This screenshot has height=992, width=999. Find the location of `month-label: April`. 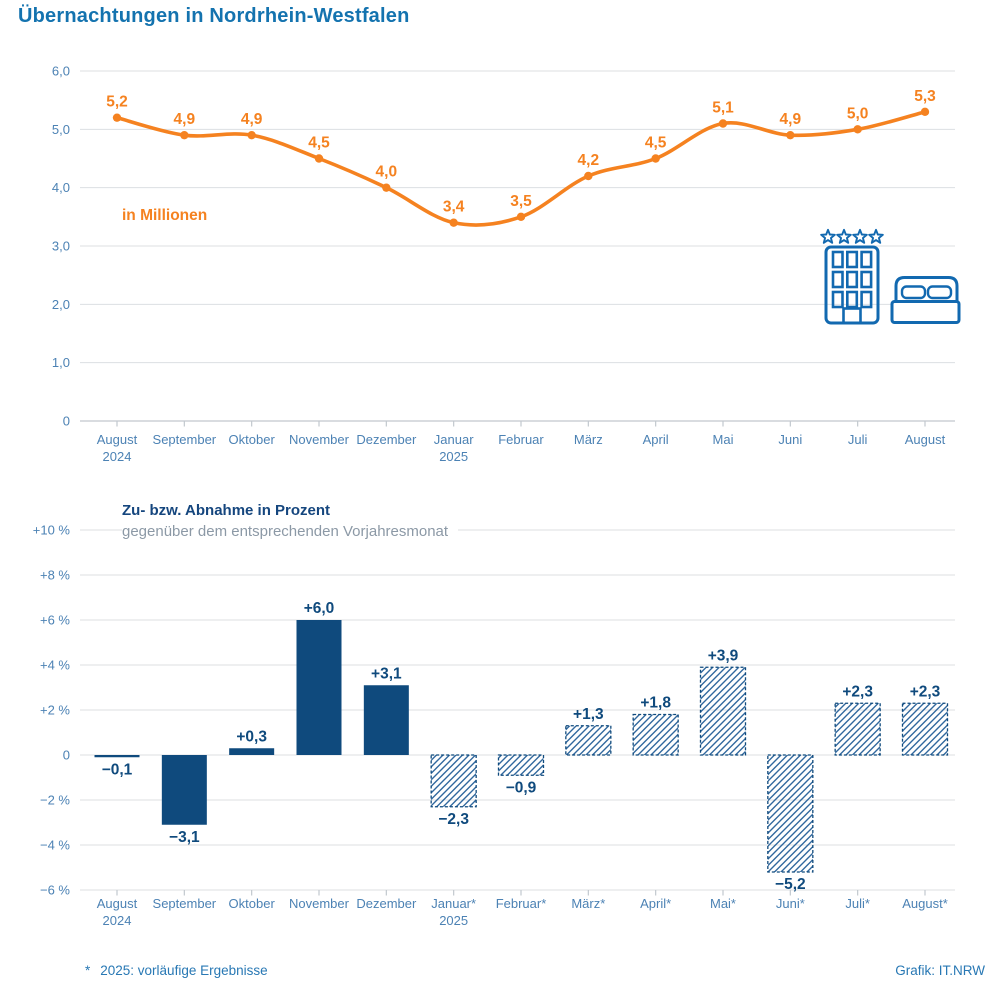

month-label: April is located at coordinates (656, 439).